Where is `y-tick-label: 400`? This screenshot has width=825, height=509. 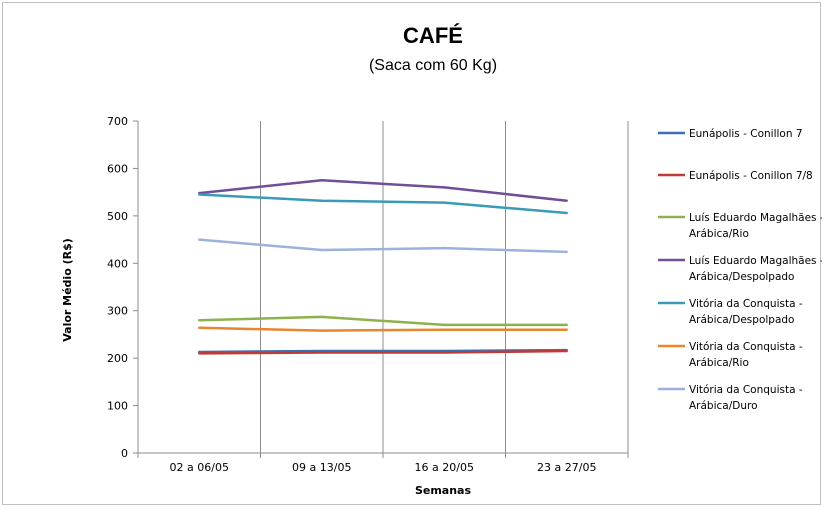 y-tick-label: 400 is located at coordinates (117, 263).